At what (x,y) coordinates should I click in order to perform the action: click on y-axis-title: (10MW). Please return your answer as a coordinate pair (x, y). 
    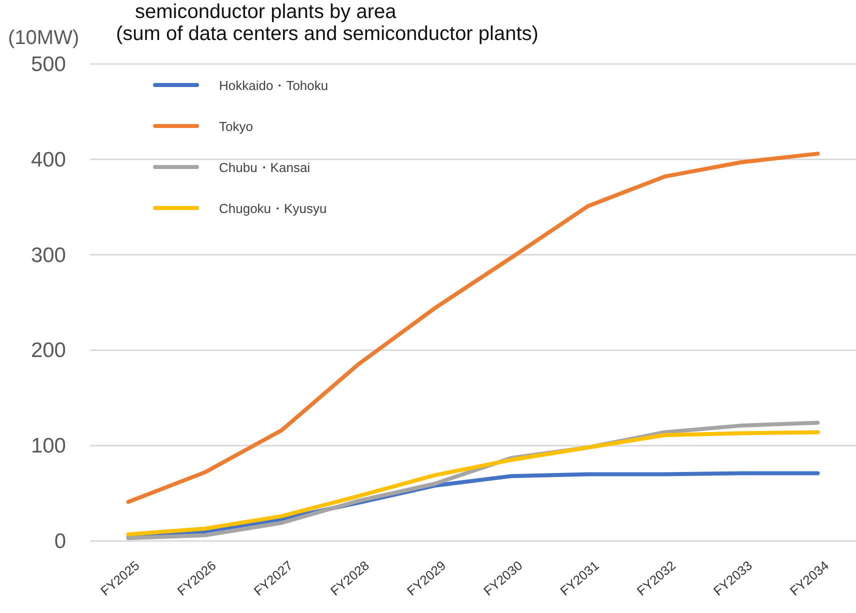
    Looking at the image, I should click on (44, 38).